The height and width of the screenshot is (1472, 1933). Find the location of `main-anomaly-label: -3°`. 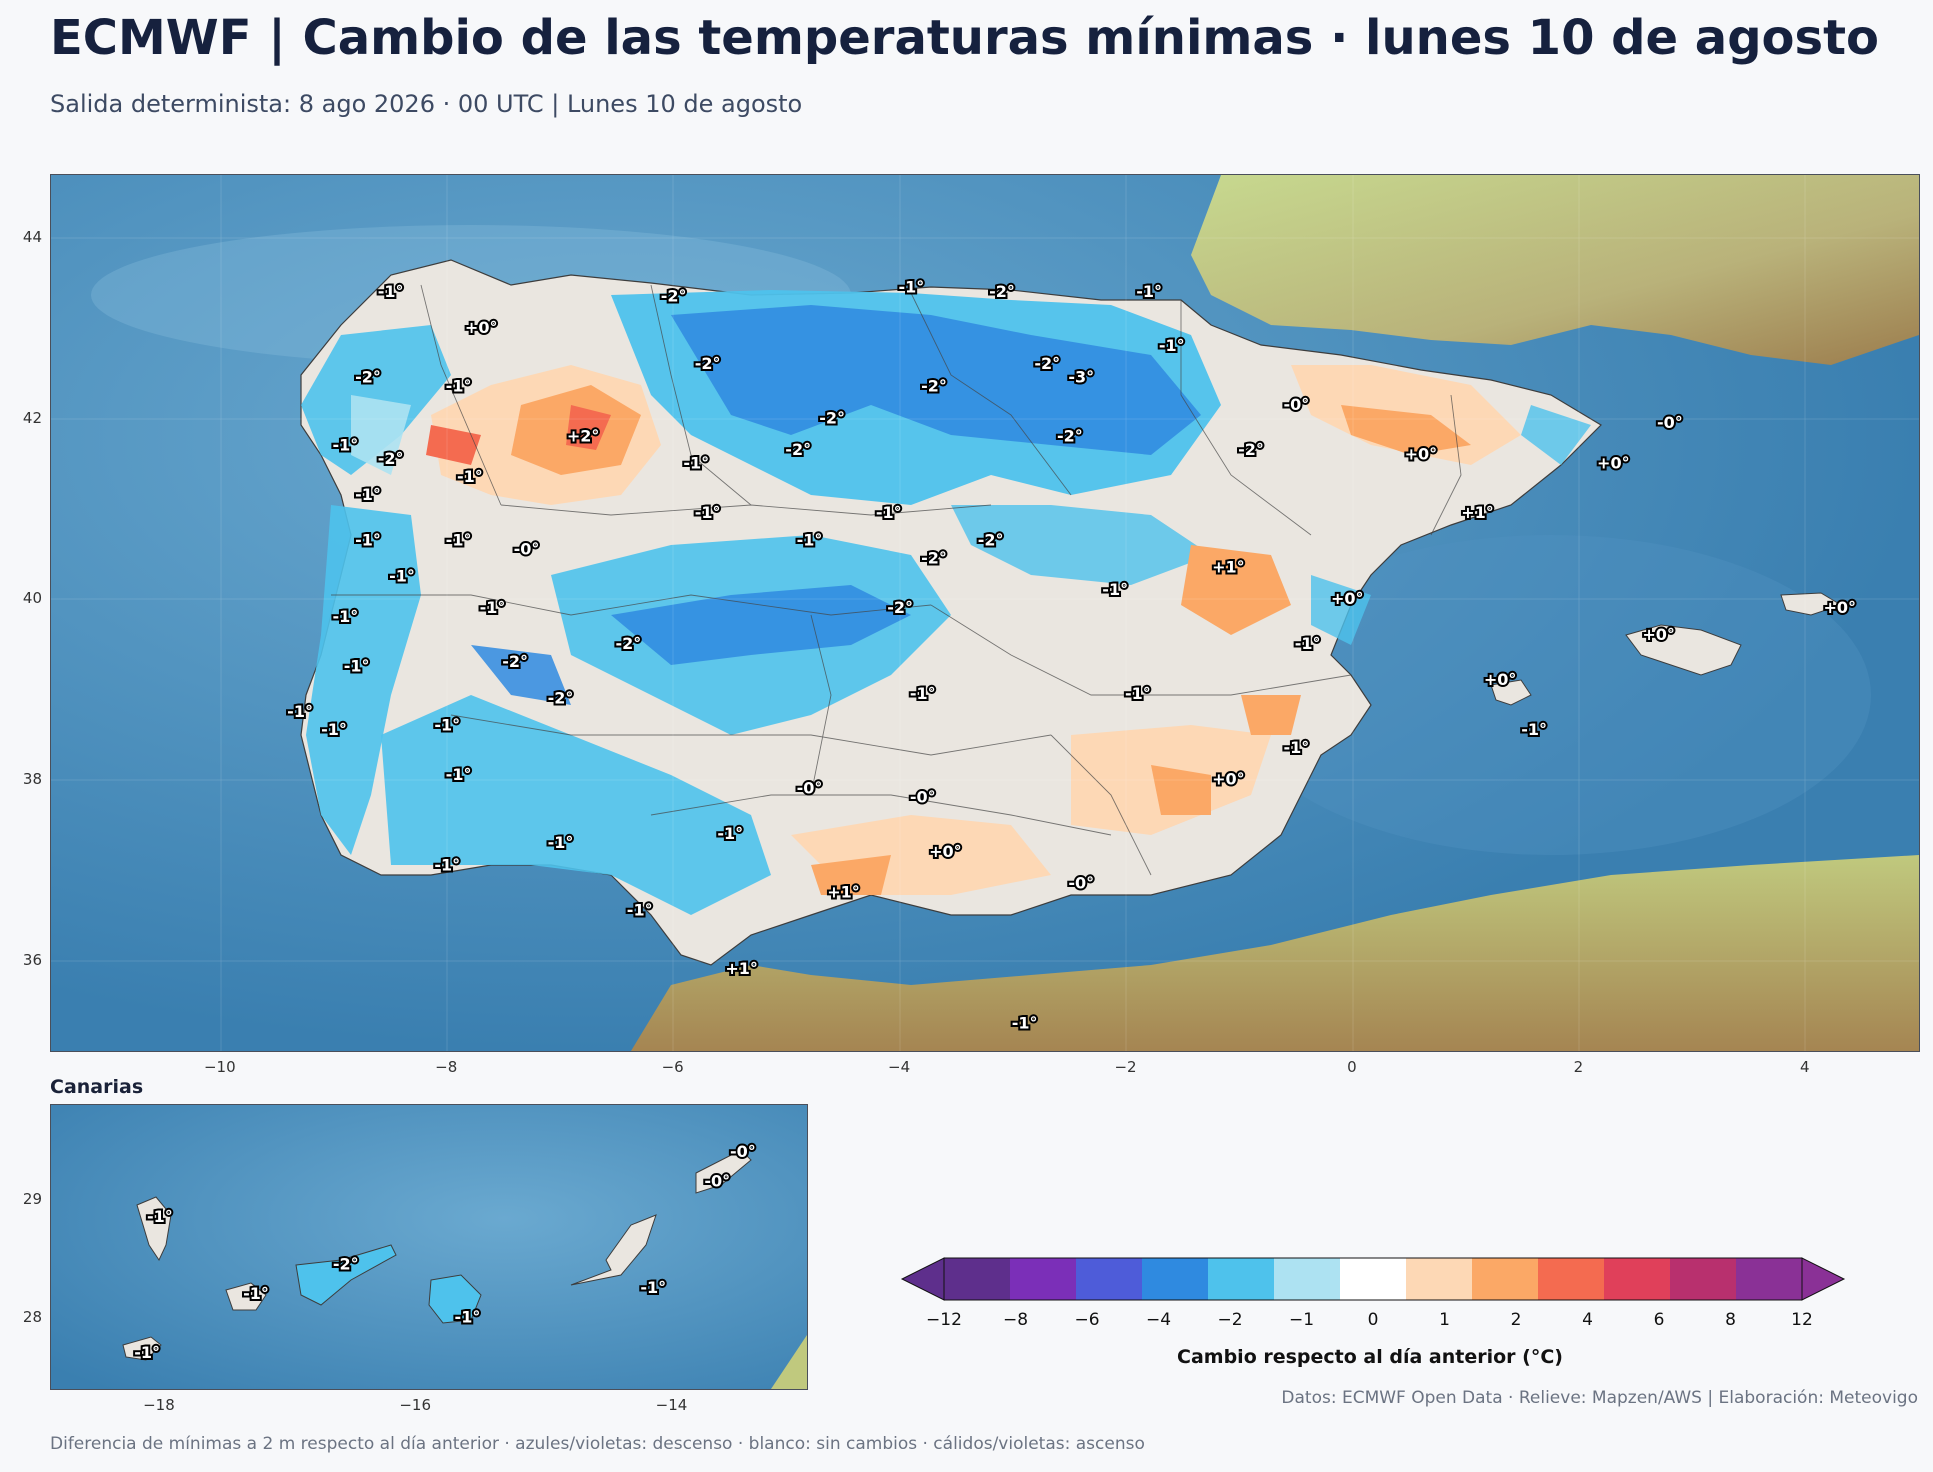

main-anomaly-label: -3° is located at coordinates (1081, 377).